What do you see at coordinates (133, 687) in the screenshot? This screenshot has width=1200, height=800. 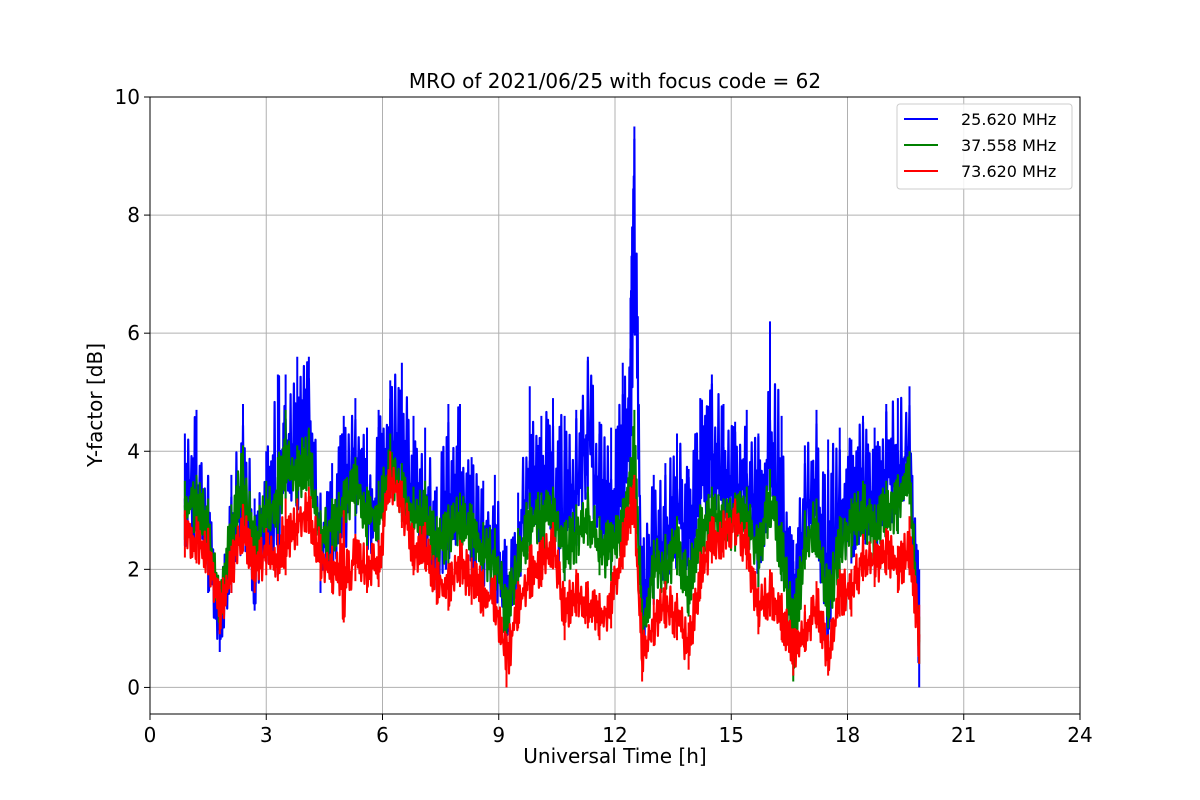 I see `y-tick-label: 0` at bounding box center [133, 687].